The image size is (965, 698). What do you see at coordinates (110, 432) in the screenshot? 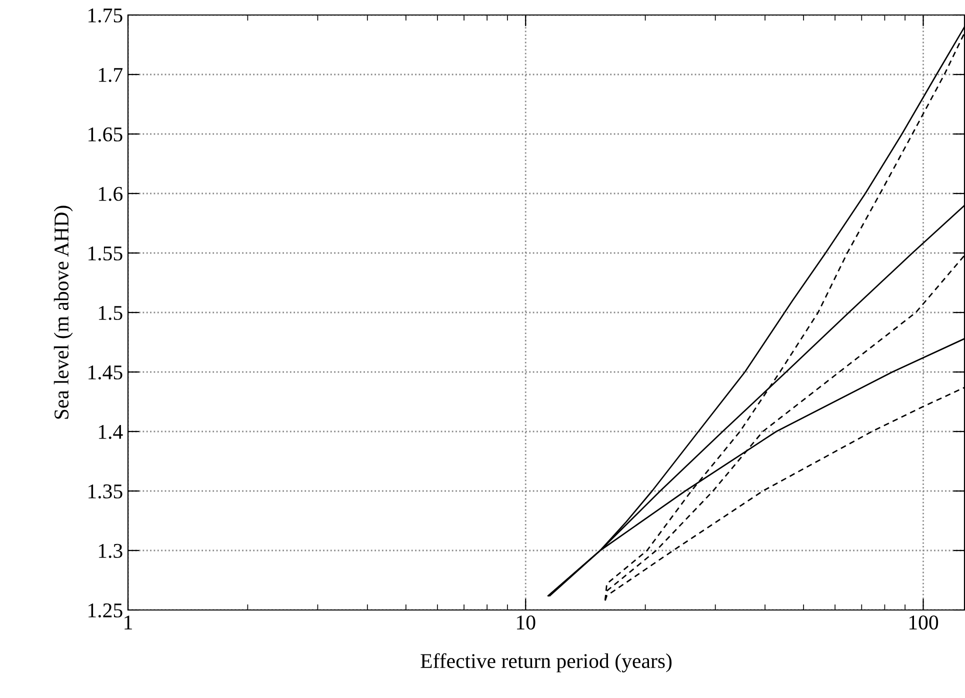
I see `y-tick-label: 1.4` at bounding box center [110, 432].